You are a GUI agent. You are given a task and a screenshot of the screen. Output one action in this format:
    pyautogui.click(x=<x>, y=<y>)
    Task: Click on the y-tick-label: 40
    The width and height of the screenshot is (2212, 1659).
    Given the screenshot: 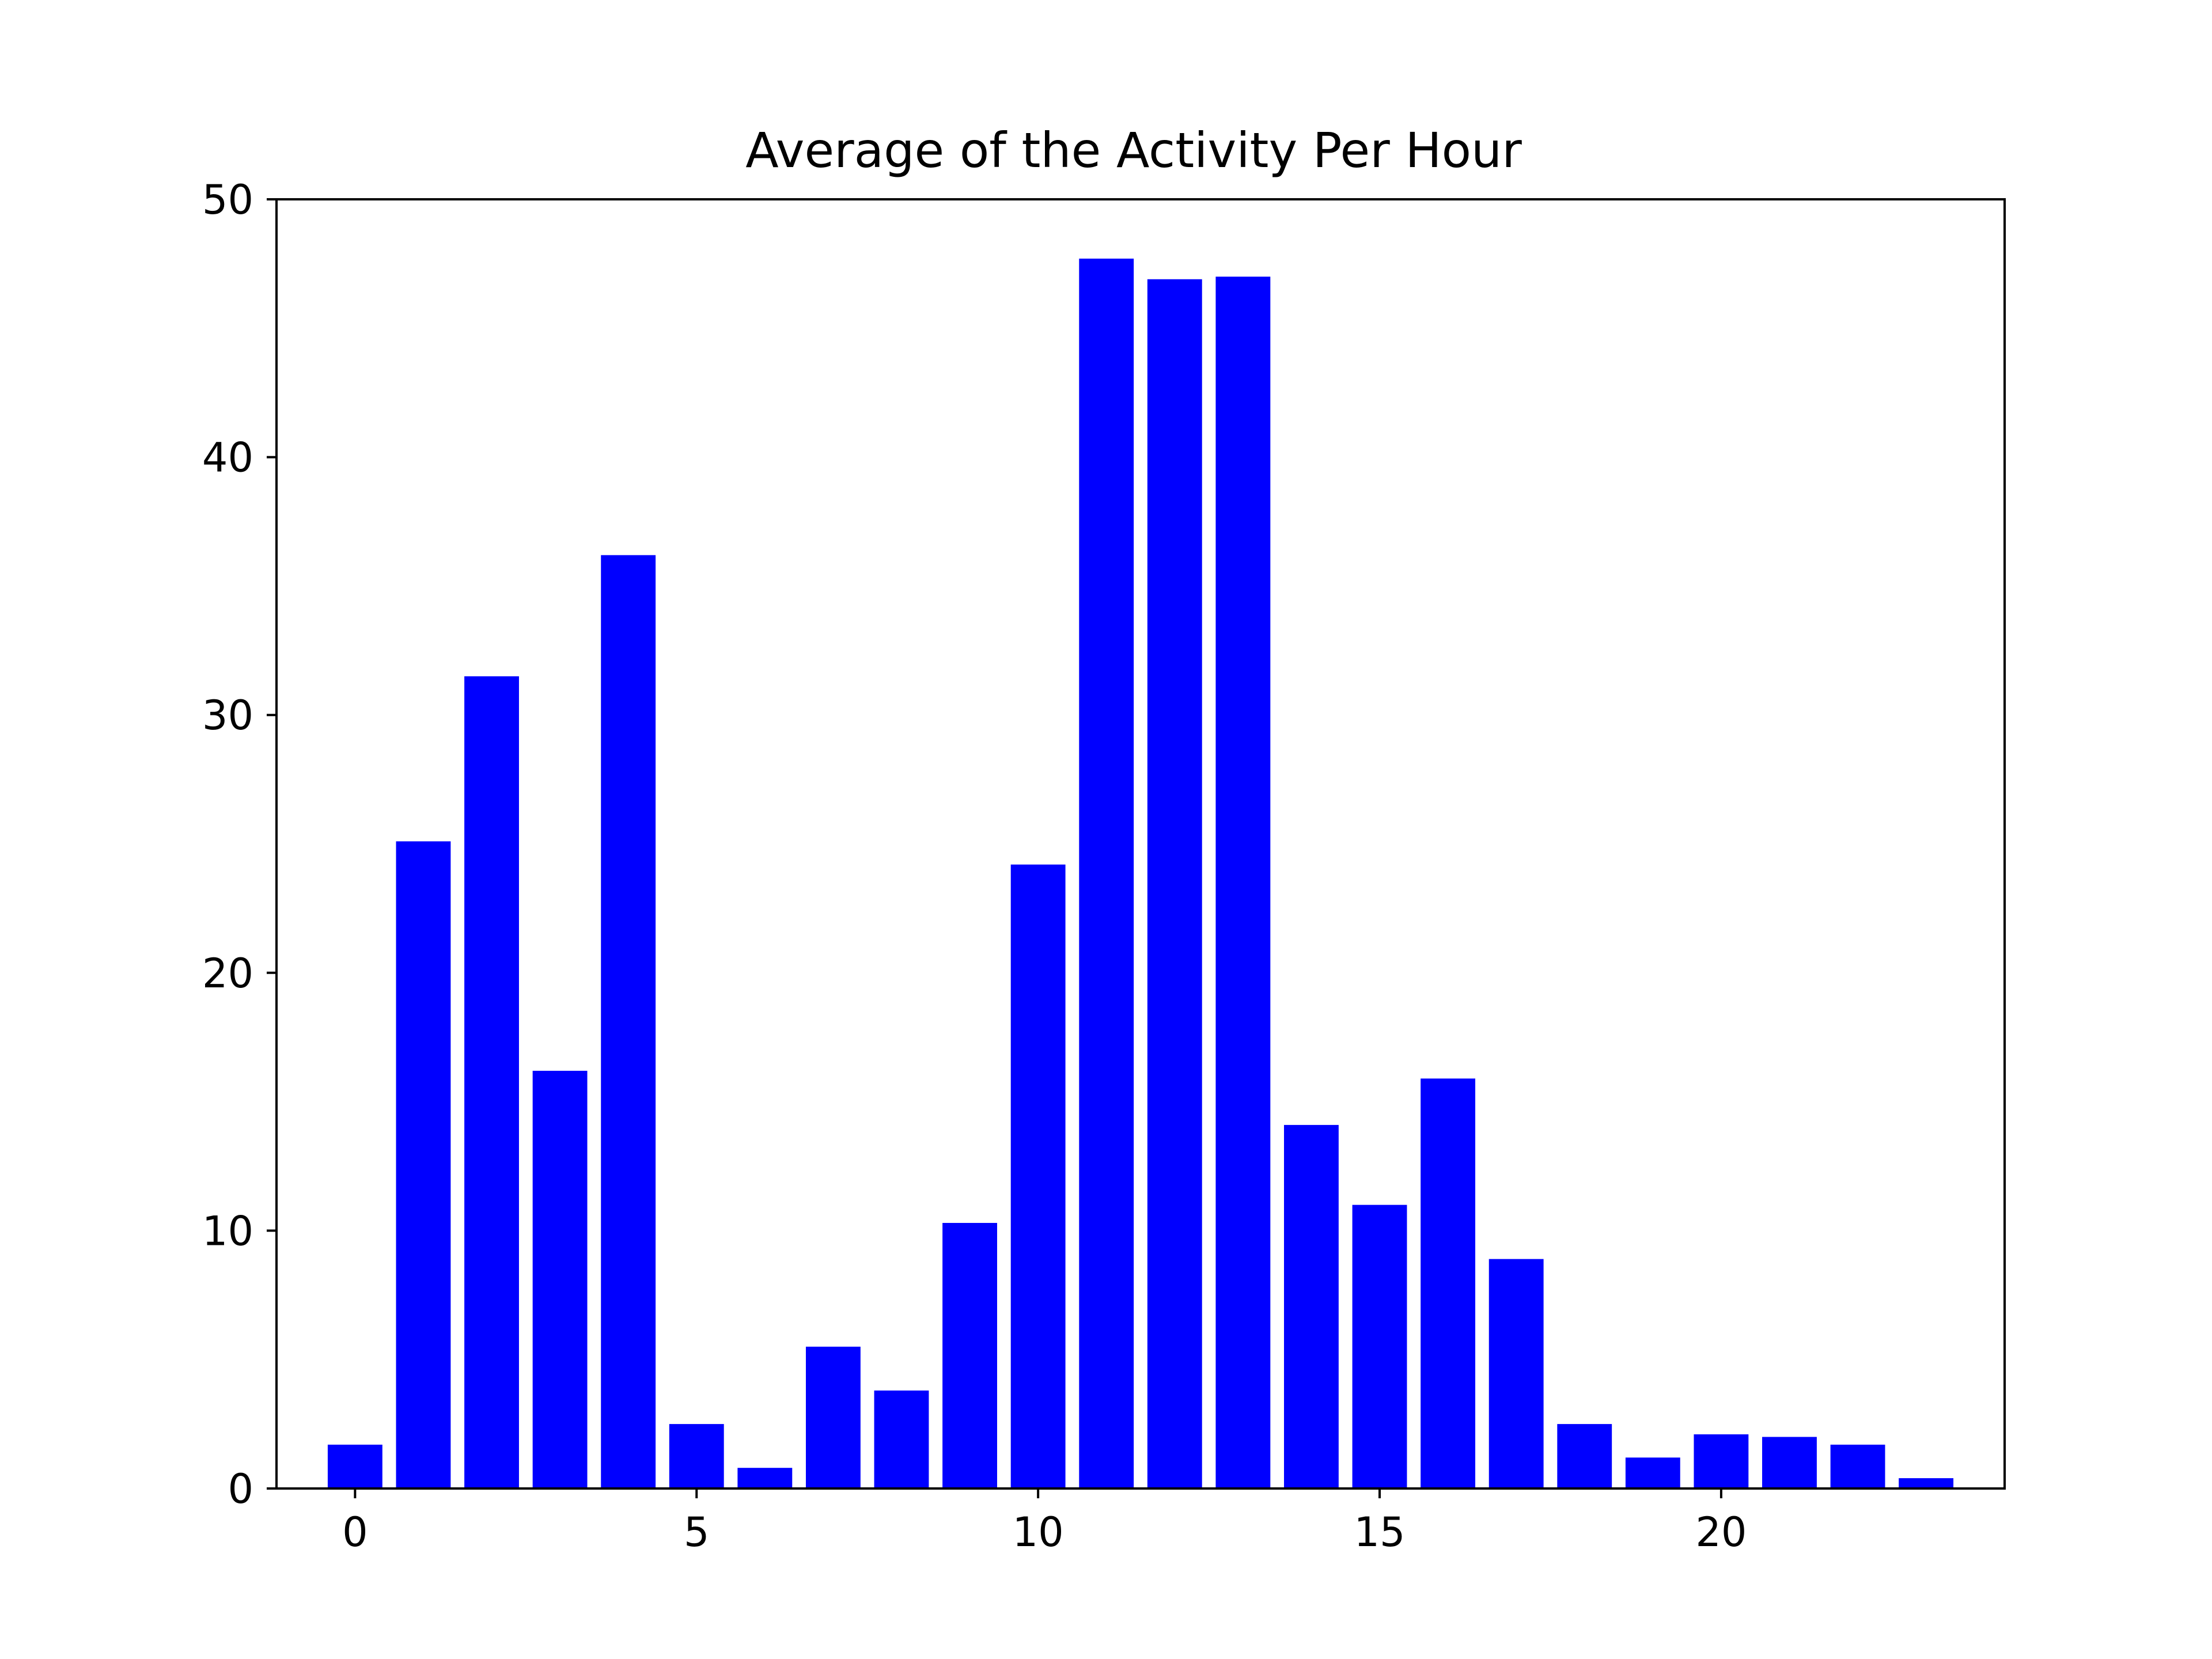 What is the action you would take?
    pyautogui.click(x=227, y=458)
    